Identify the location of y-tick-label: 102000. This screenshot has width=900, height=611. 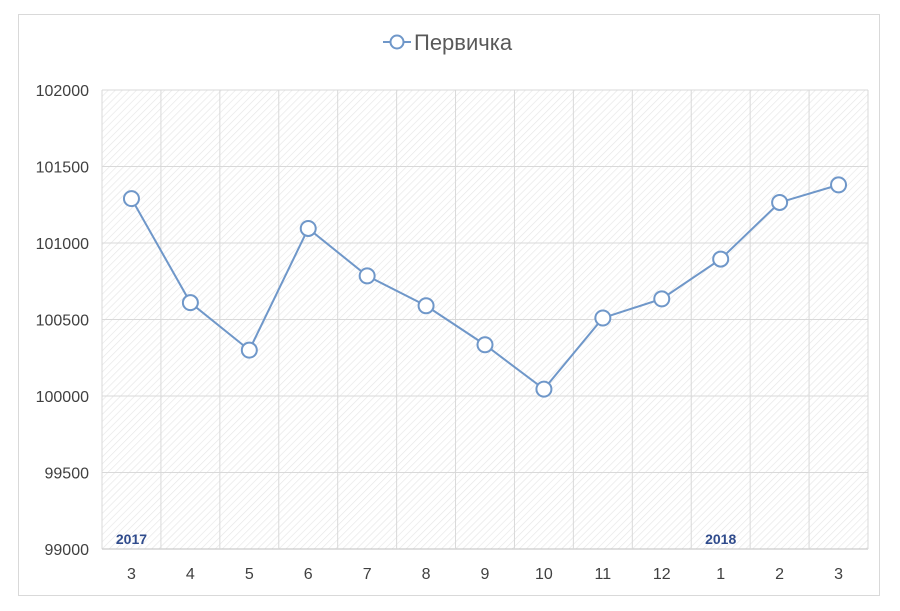
(62, 91).